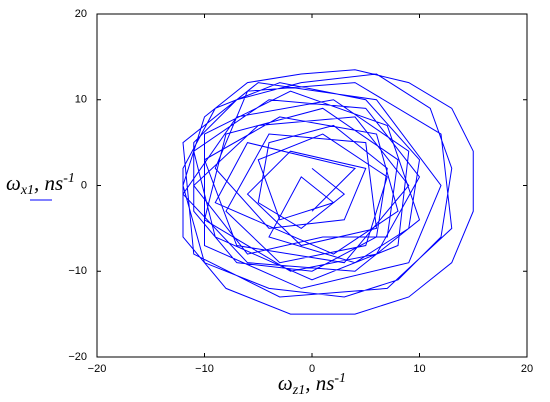 The height and width of the screenshot is (402, 550). I want to click on y-label-sub: x1, so click(27, 190).